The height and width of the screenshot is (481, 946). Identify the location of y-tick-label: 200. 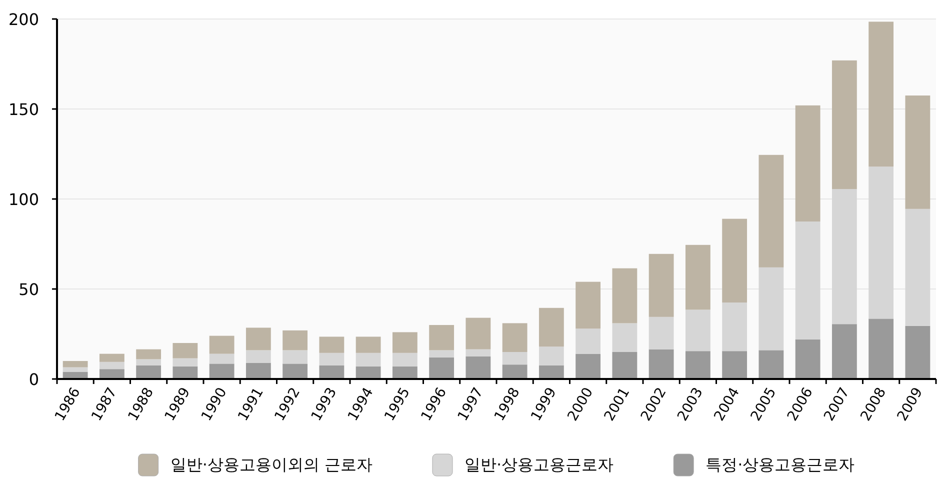
(23, 19).